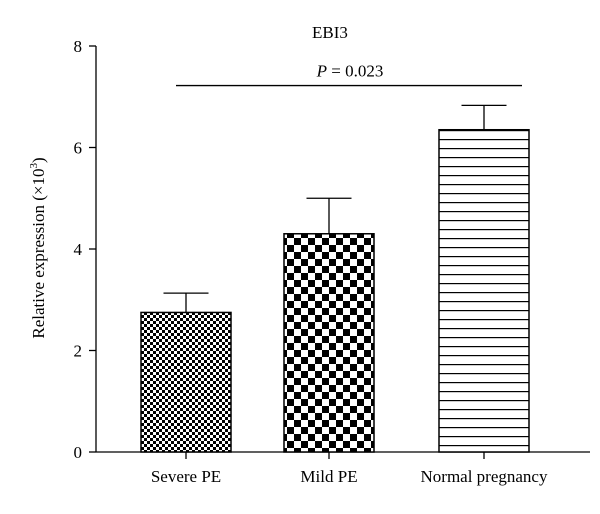 This screenshot has height=514, width=600. I want to click on bar-severe-pe, so click(186, 382).